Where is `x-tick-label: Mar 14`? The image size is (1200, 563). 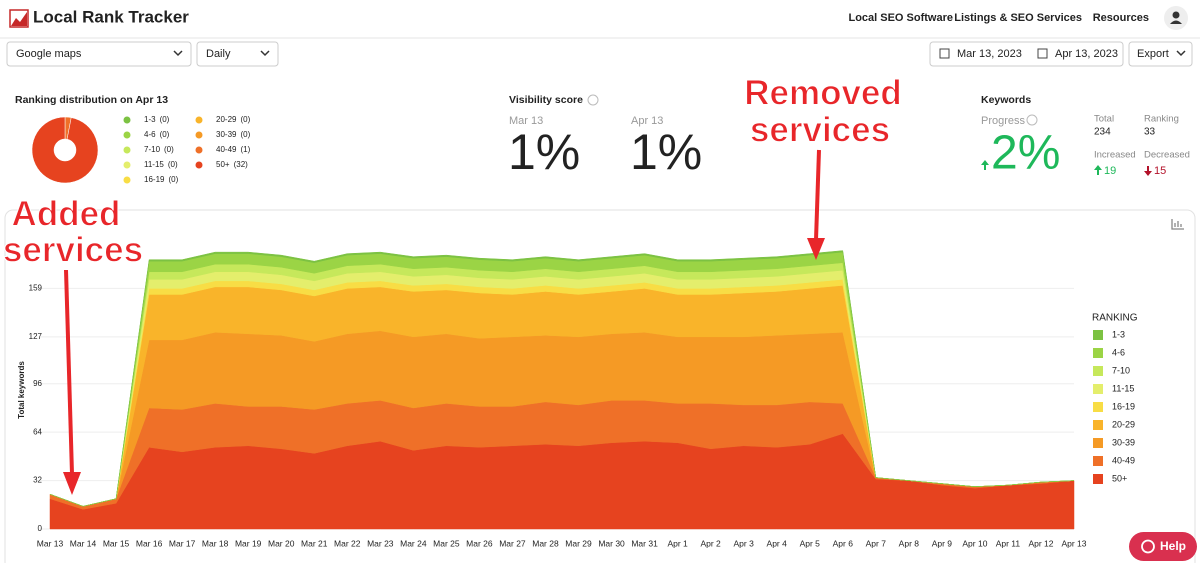
x-tick-label: Mar 14 is located at coordinates (83, 543).